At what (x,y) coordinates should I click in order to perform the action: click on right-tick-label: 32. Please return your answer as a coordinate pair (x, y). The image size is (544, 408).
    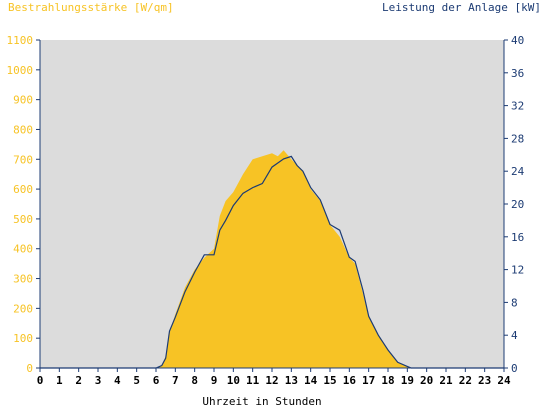
    Looking at the image, I should click on (517, 106).